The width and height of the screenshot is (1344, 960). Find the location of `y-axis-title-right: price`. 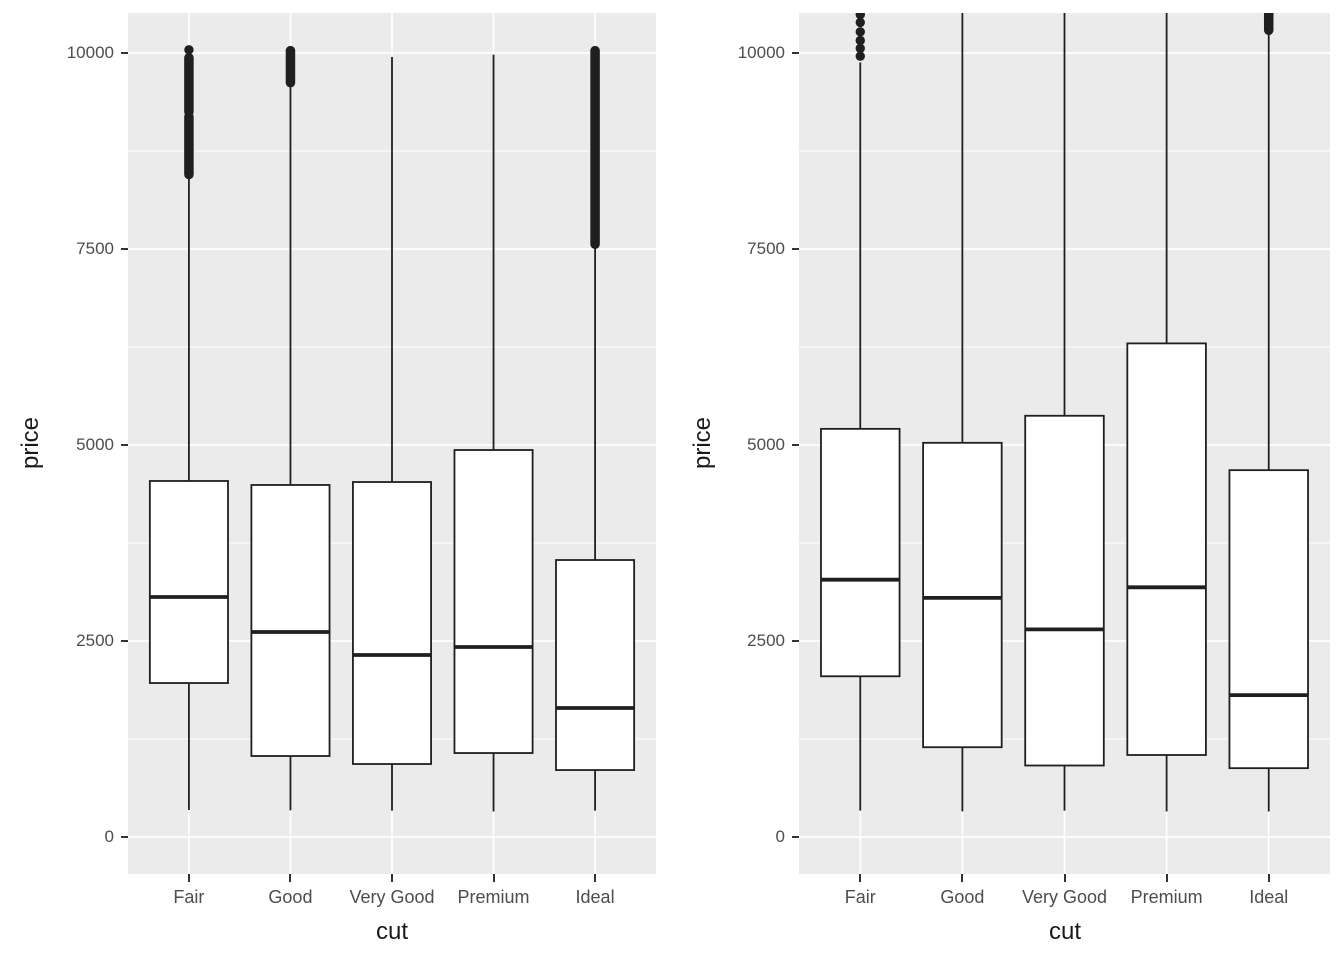

y-axis-title-right: price is located at coordinates (702, 443).